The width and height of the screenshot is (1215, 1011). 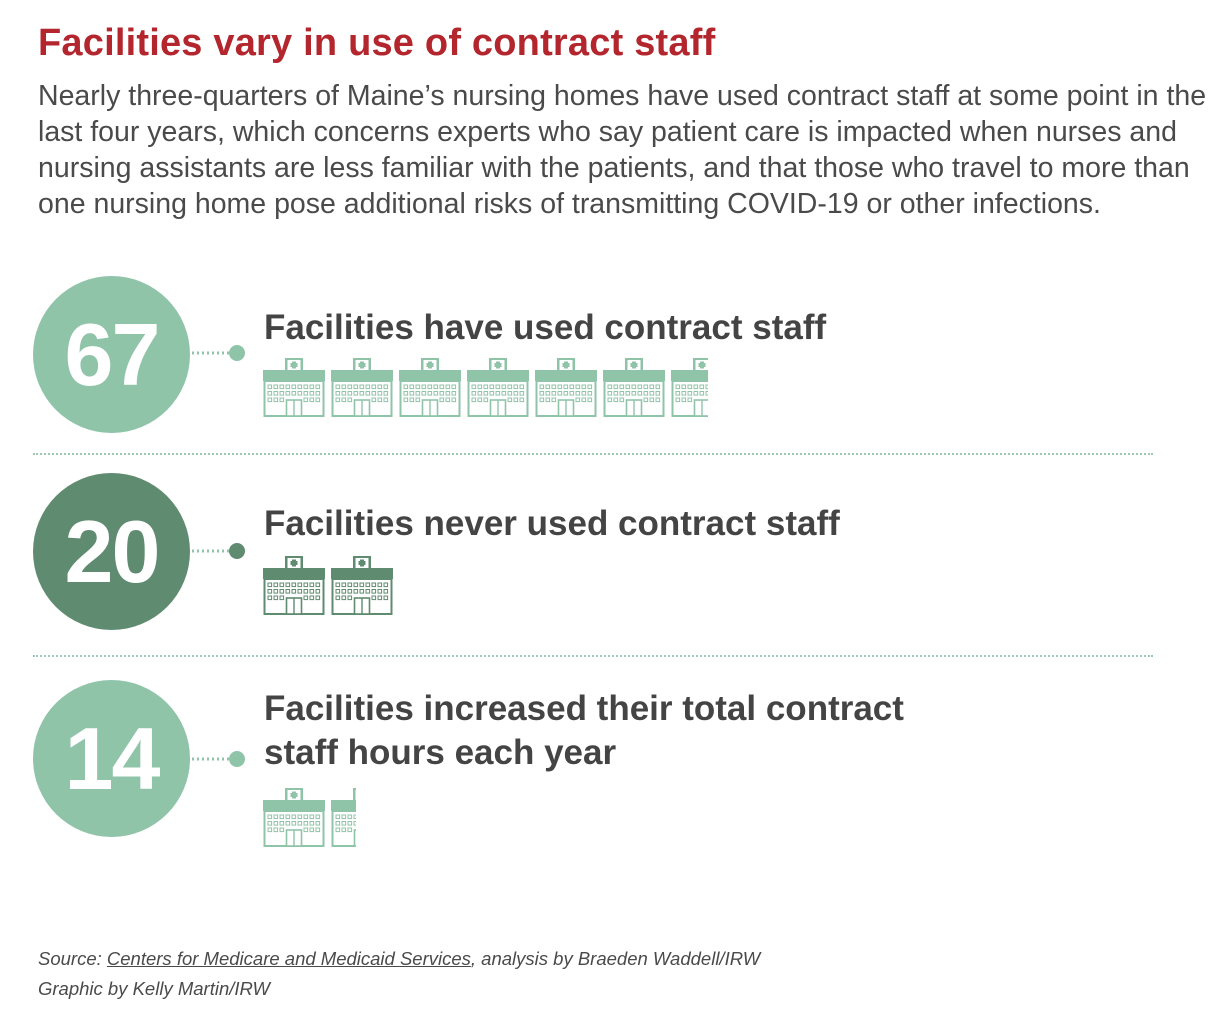 I want to click on icon-strip-increased, so click(x=309, y=817).